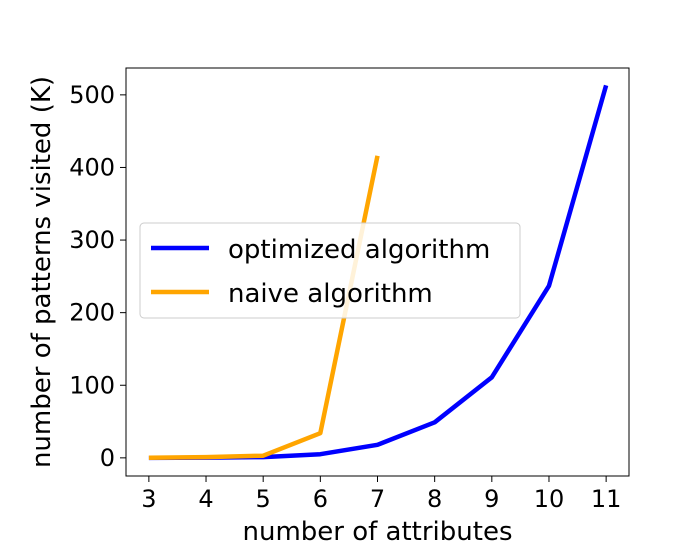  I want to click on x-tick-label: 7, so click(377, 499).